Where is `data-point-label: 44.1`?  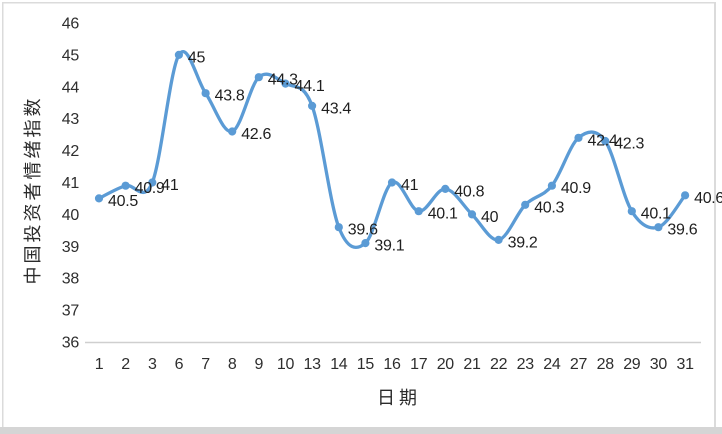 data-point-label: 44.1 is located at coordinates (310, 86).